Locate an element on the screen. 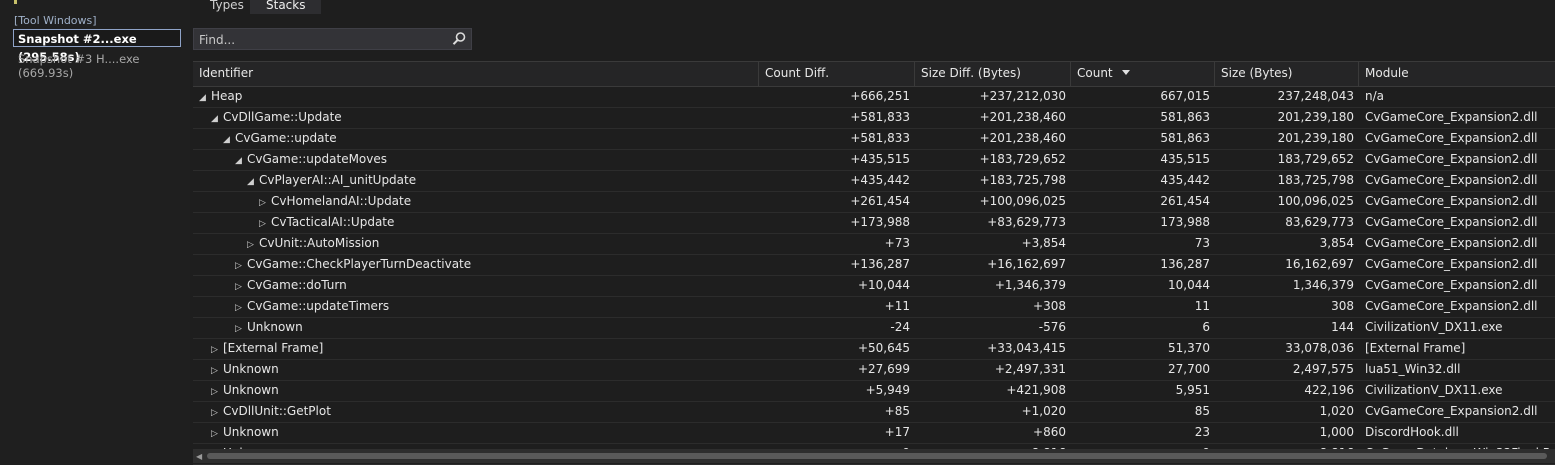  count-cell: 435,515 is located at coordinates (1185, 159).